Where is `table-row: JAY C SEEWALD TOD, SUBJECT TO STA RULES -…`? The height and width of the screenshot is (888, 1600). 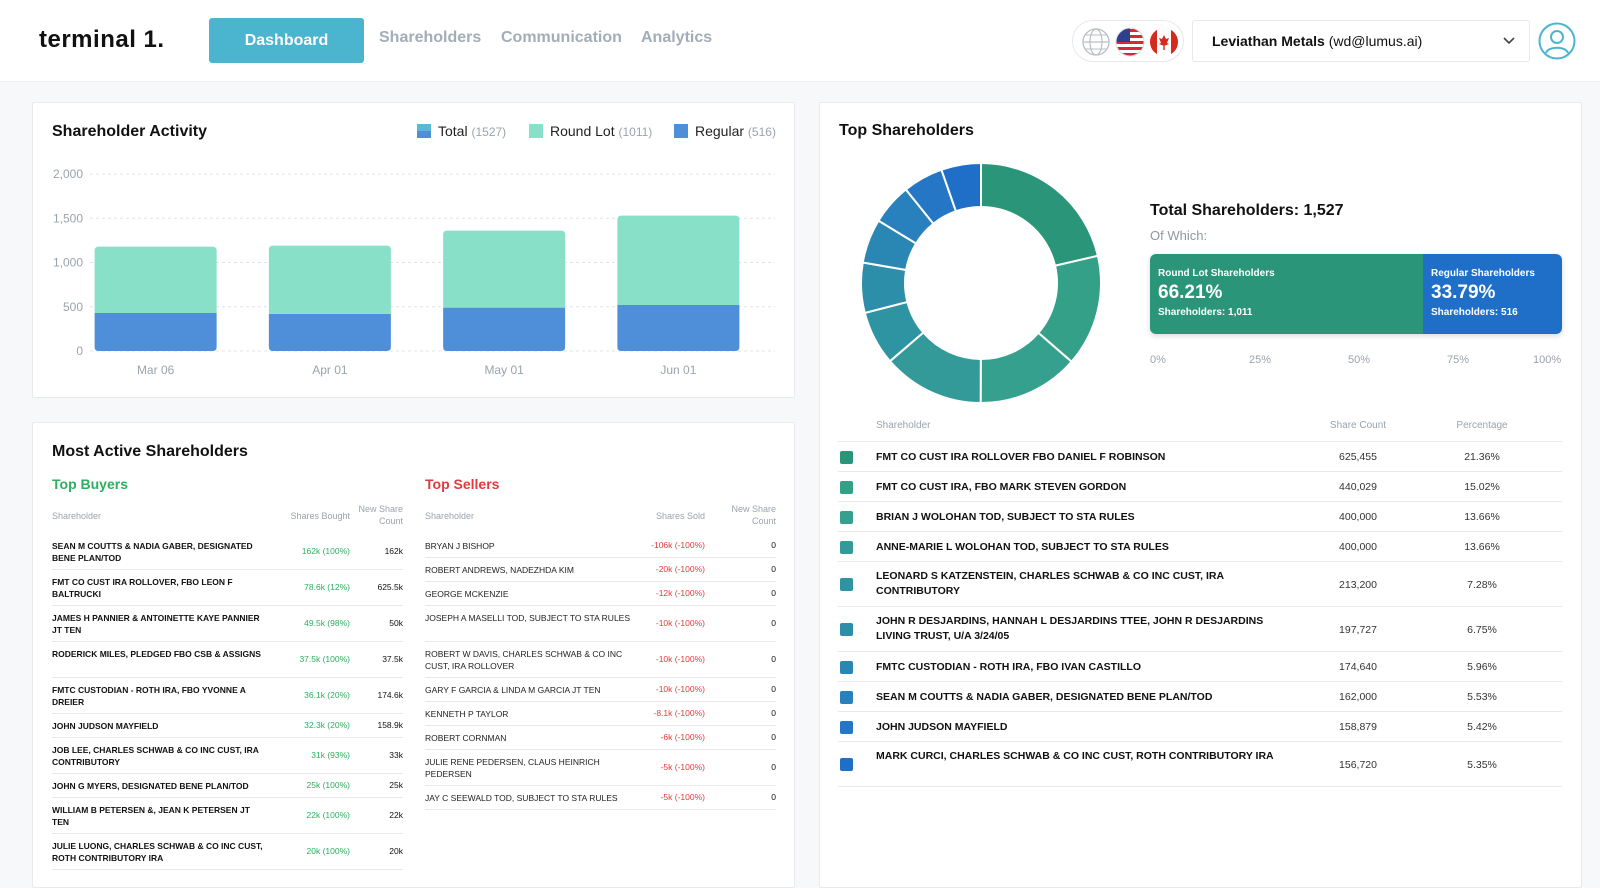 table-row: JAY C SEEWALD TOD, SUBJECT TO STA RULES -… is located at coordinates (600, 798).